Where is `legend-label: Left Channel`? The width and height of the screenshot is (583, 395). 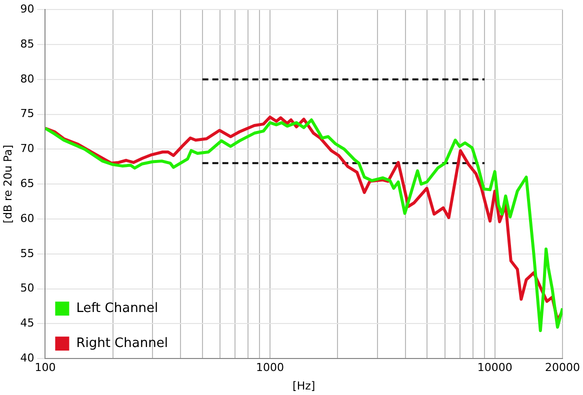
legend-label: Left Channel is located at coordinates (117, 308).